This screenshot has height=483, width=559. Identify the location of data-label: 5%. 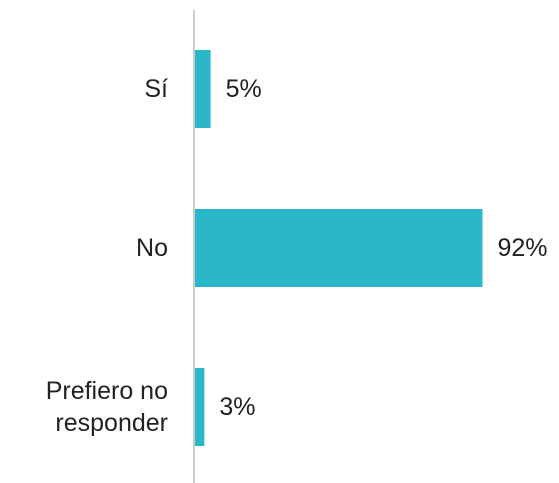
(244, 89).